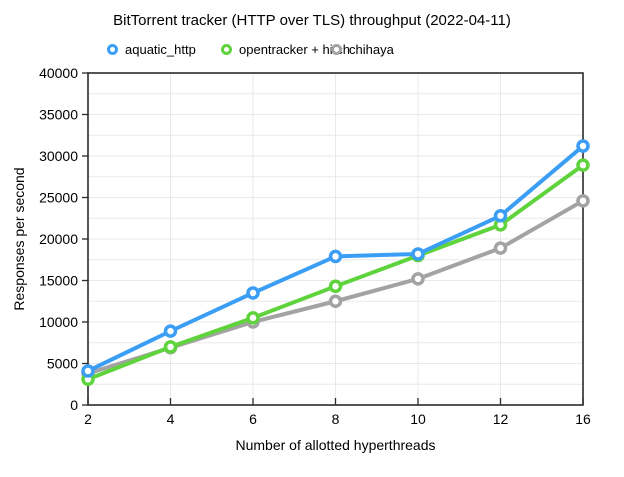 This screenshot has height=477, width=624. I want to click on y-tick-label: 10000, so click(58, 322).